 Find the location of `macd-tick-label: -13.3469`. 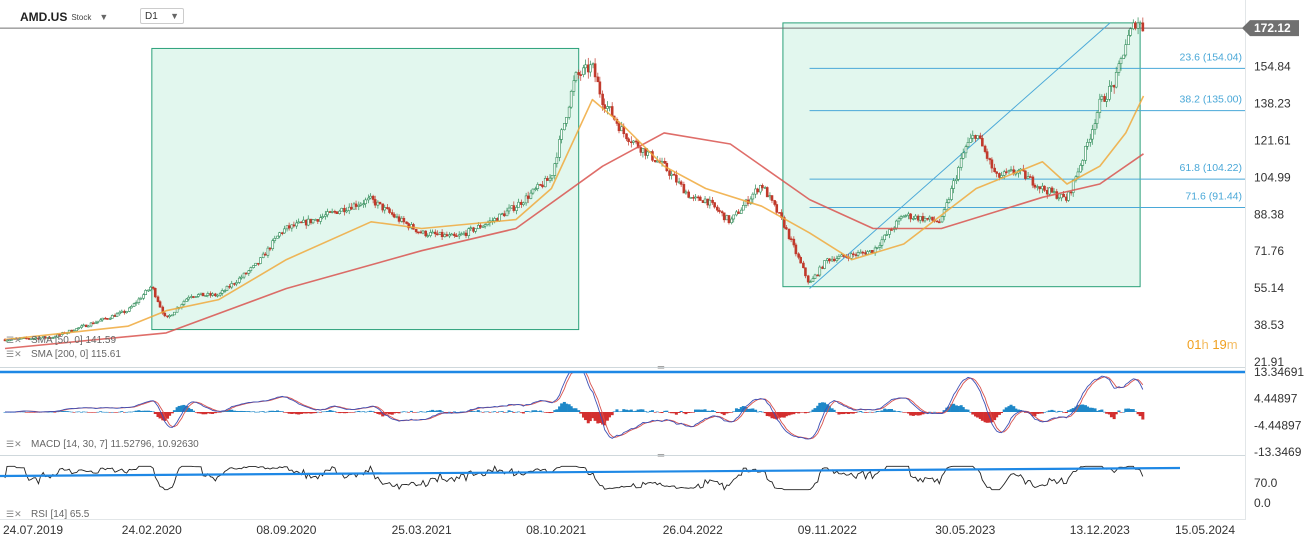

macd-tick-label: -13.3469 is located at coordinates (1278, 452).